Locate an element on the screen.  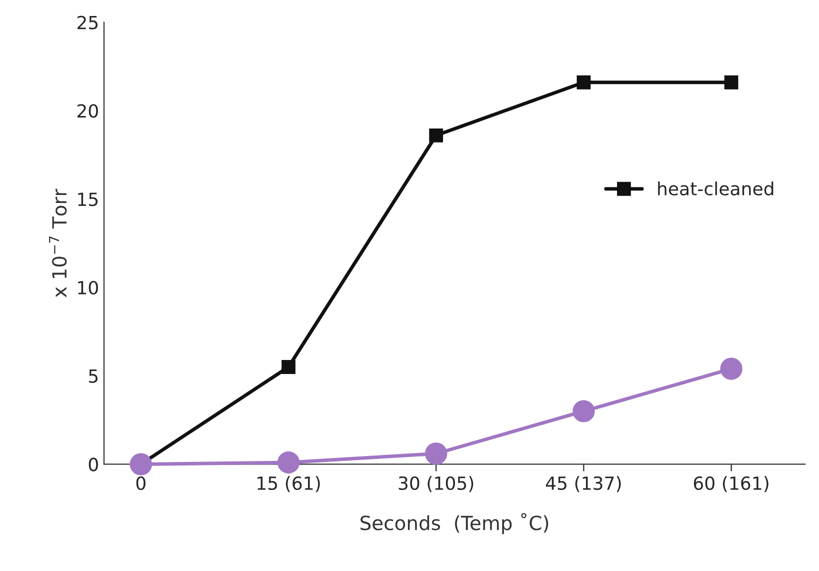
y-tick-label: 10 is located at coordinates (88, 287).